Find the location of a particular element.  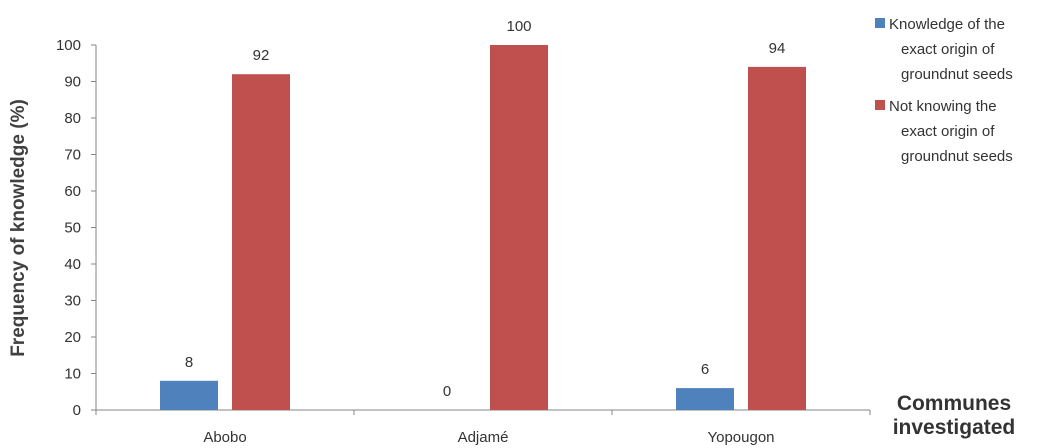

x-tick-label: Adjamé is located at coordinates (483, 437).